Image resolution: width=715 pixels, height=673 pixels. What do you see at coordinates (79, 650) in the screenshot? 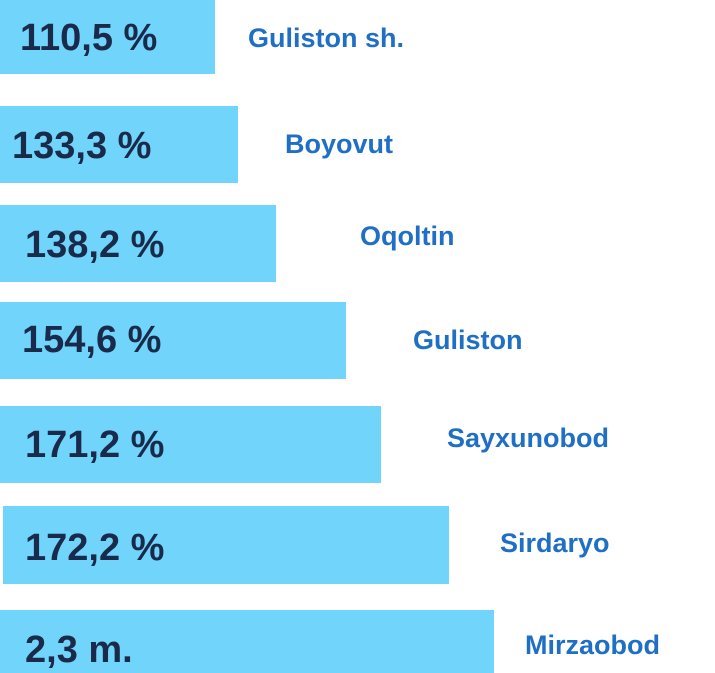
I see `bar-value: 2,3 m.` at bounding box center [79, 650].